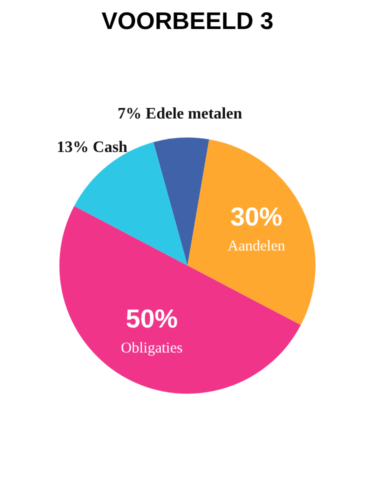  I want to click on chart-title: VOORBEELD 3, so click(187, 21).